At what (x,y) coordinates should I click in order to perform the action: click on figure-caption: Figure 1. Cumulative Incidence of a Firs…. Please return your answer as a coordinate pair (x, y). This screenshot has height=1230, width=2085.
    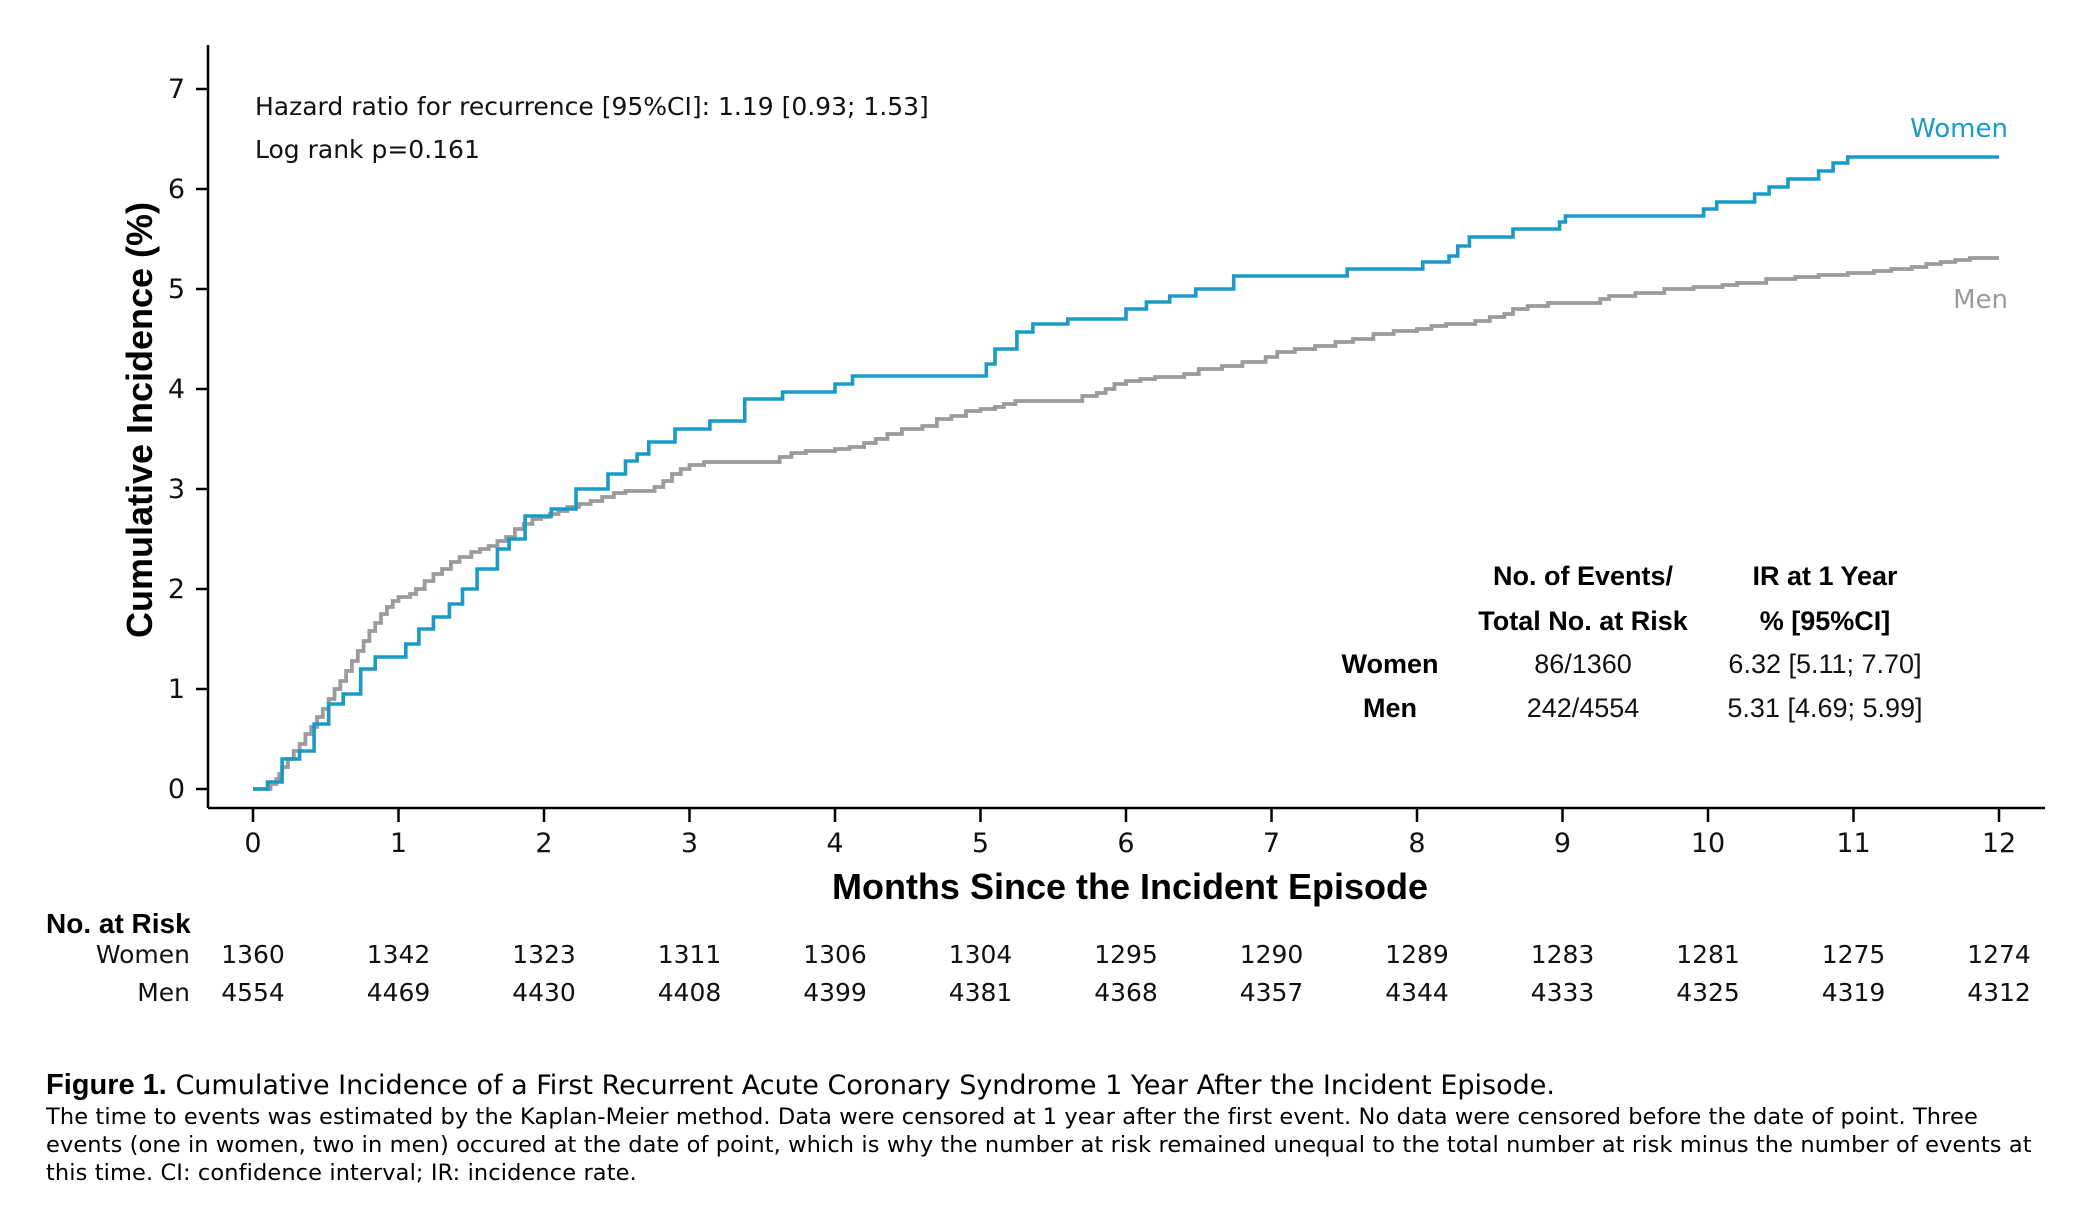
    Looking at the image, I should click on (1046, 1127).